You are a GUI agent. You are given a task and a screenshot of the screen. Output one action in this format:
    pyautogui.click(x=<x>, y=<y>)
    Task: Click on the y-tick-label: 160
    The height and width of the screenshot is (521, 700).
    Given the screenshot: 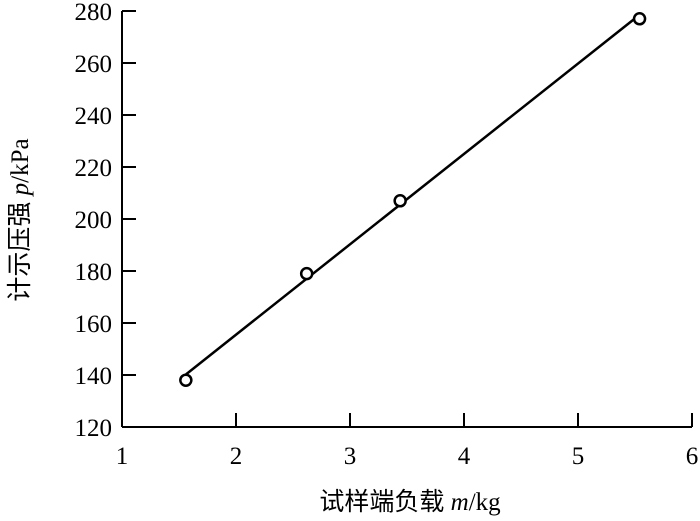 What is the action you would take?
    pyautogui.click(x=94, y=324)
    